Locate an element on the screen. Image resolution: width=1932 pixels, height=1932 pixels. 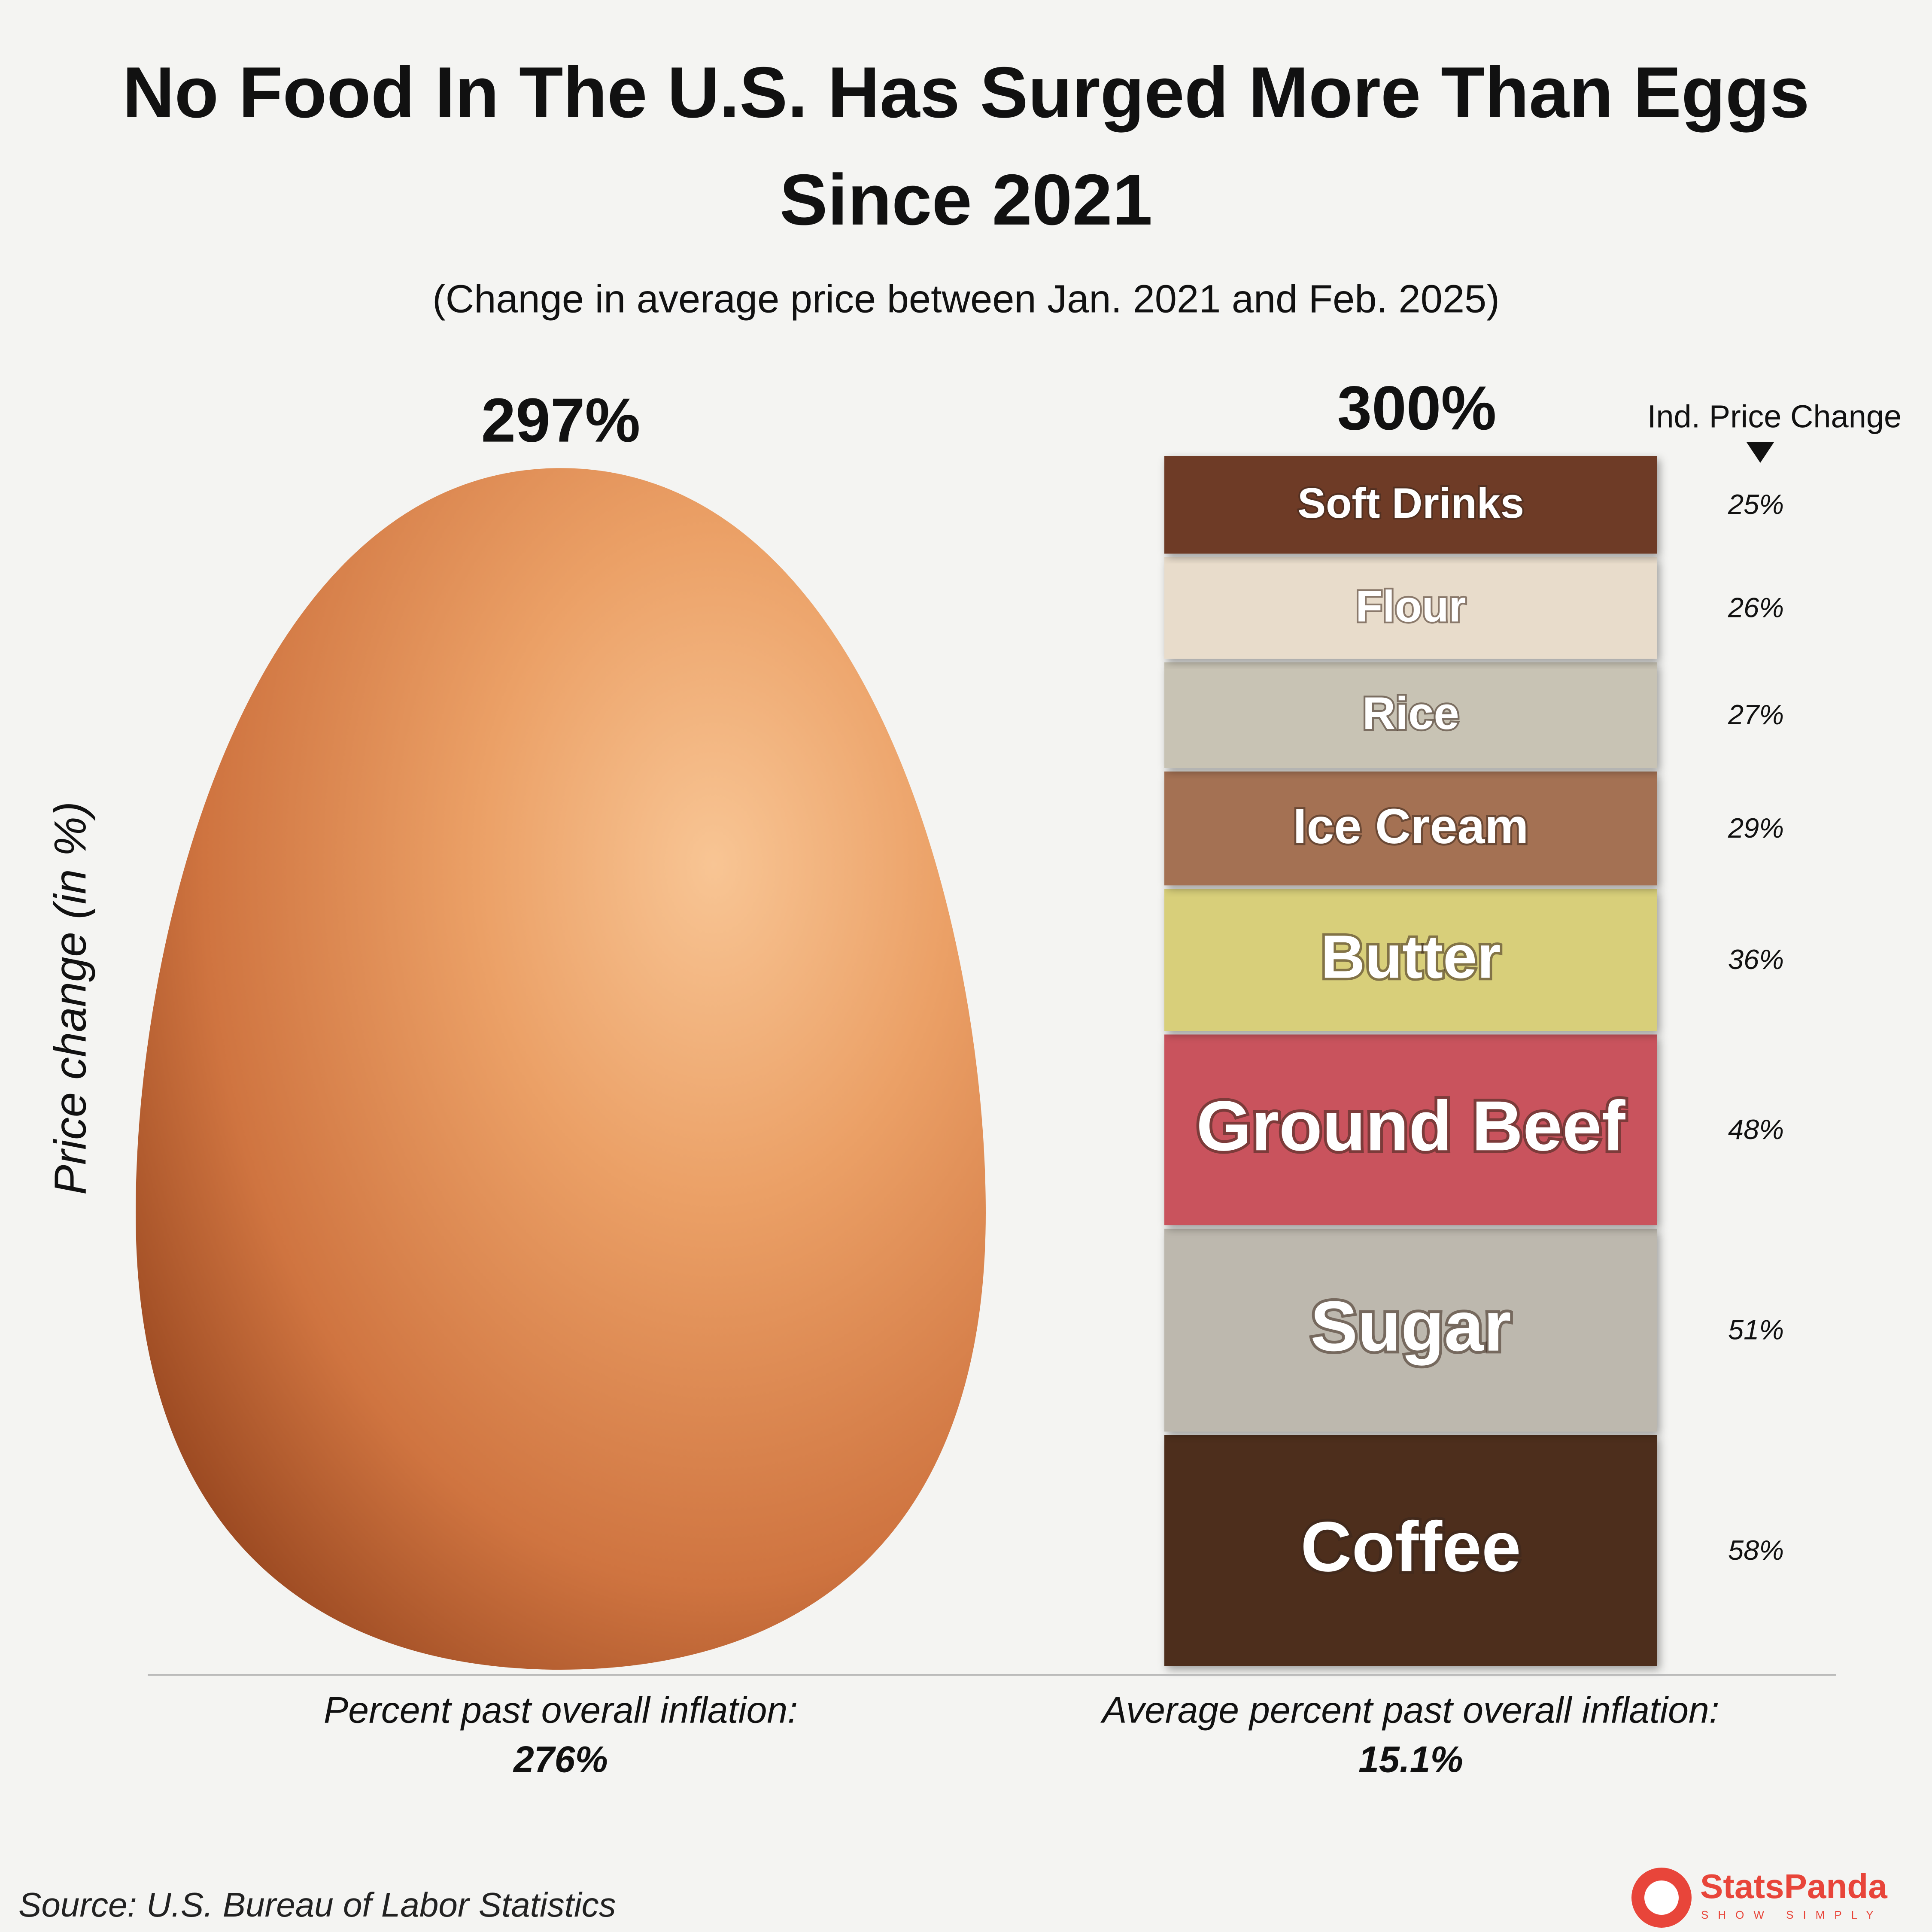
segment-label: Ice Cream is located at coordinates (1411, 826).